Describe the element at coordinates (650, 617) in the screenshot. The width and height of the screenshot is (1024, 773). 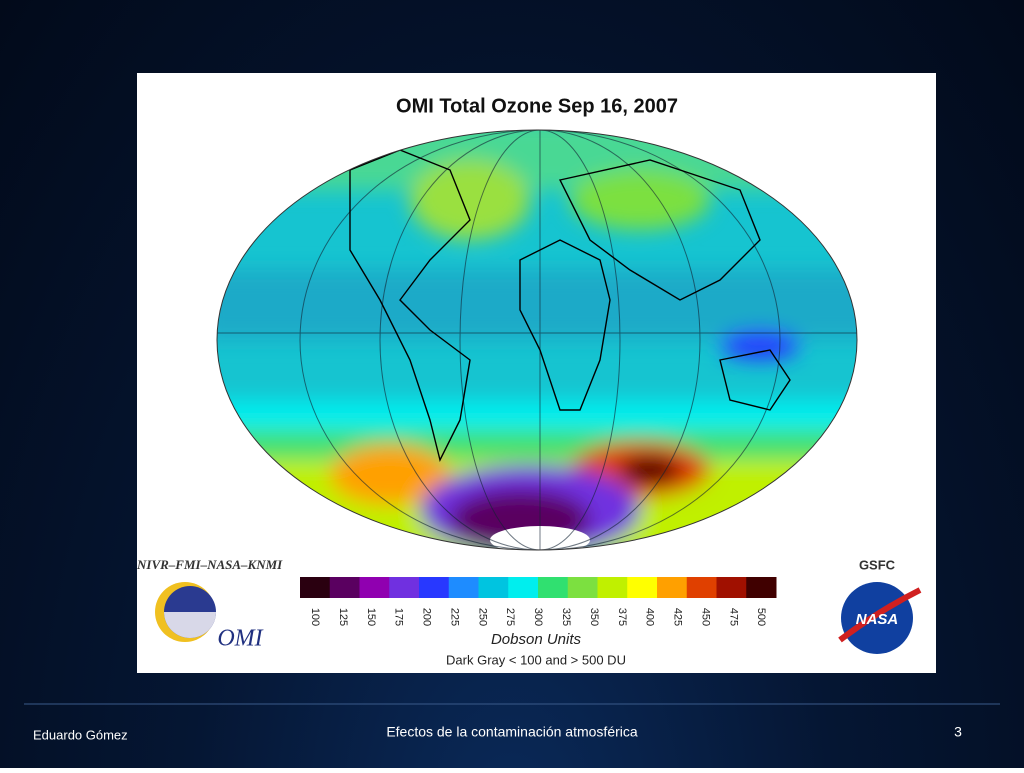
I see `colorbar-tick-label: 400` at that location.